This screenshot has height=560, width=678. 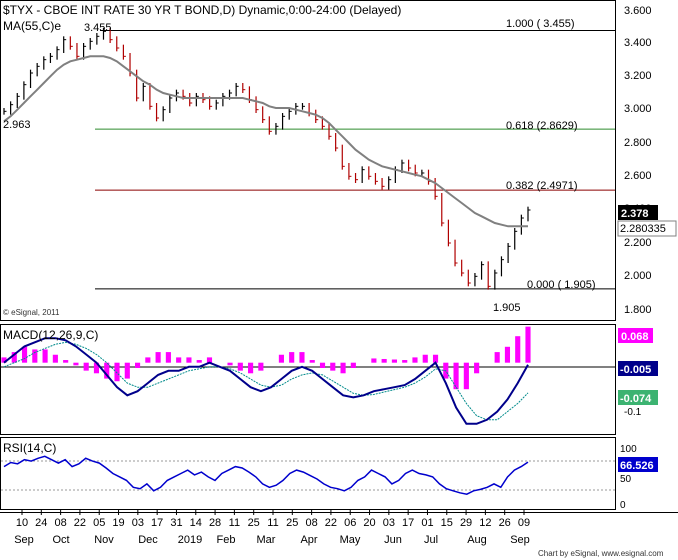 I want to click on x-day-label: 05, so click(x=99, y=523).